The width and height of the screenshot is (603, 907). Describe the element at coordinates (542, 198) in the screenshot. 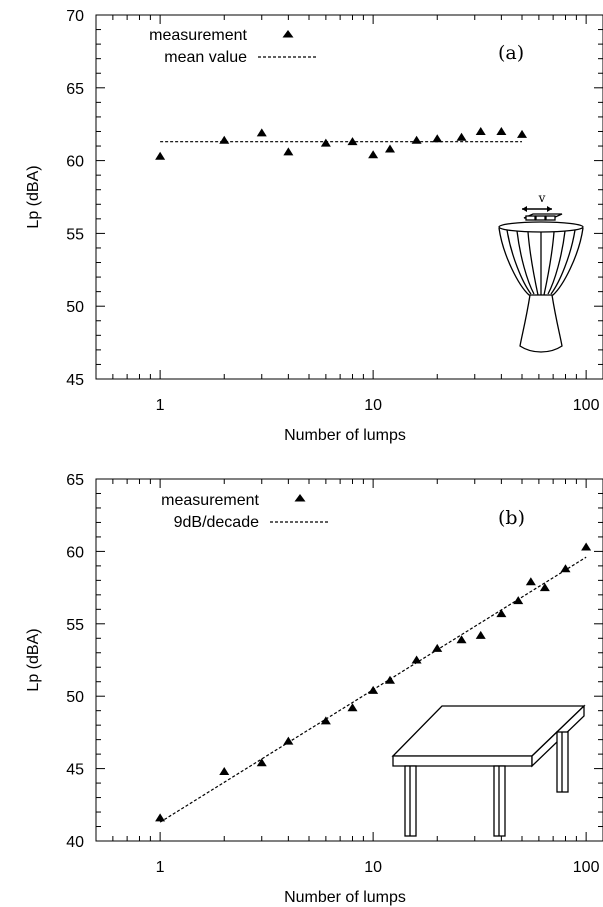

I see `velocity-label: v` at that location.